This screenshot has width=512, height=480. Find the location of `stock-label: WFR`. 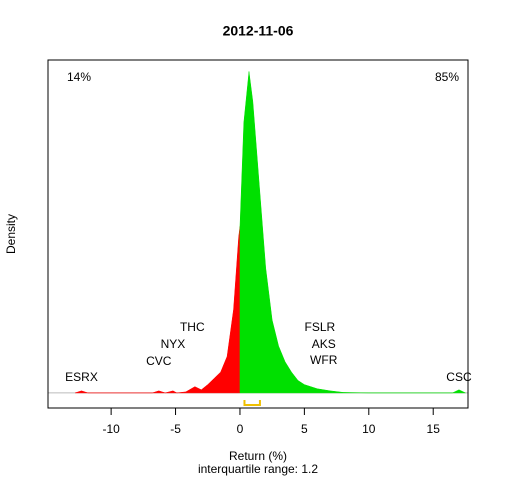

stock-label: WFR is located at coordinates (324, 360).